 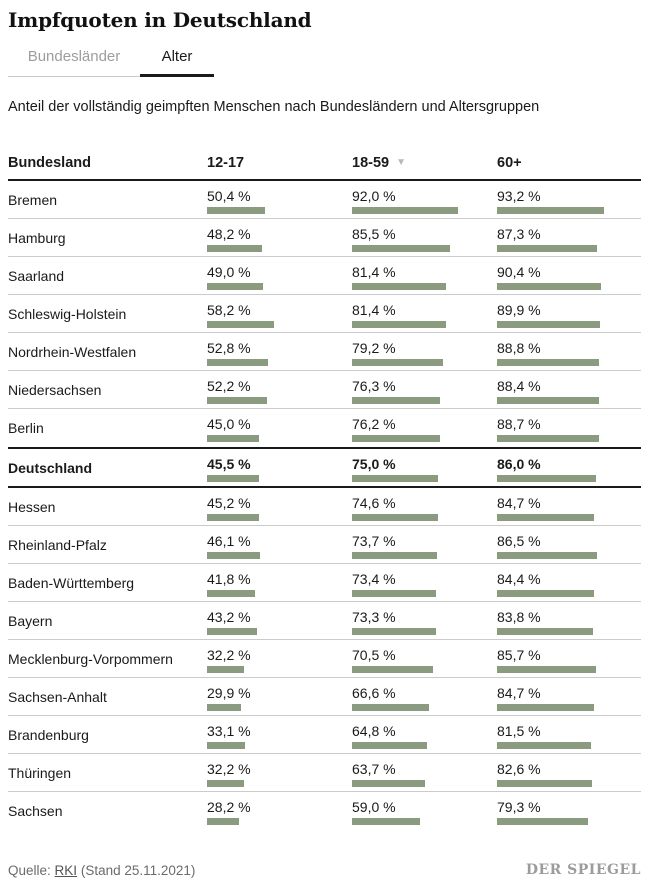 I want to click on table-row: Sachsen-Anhalt 29,9 % 66,6 % 84,7 %, so click(x=324, y=697).